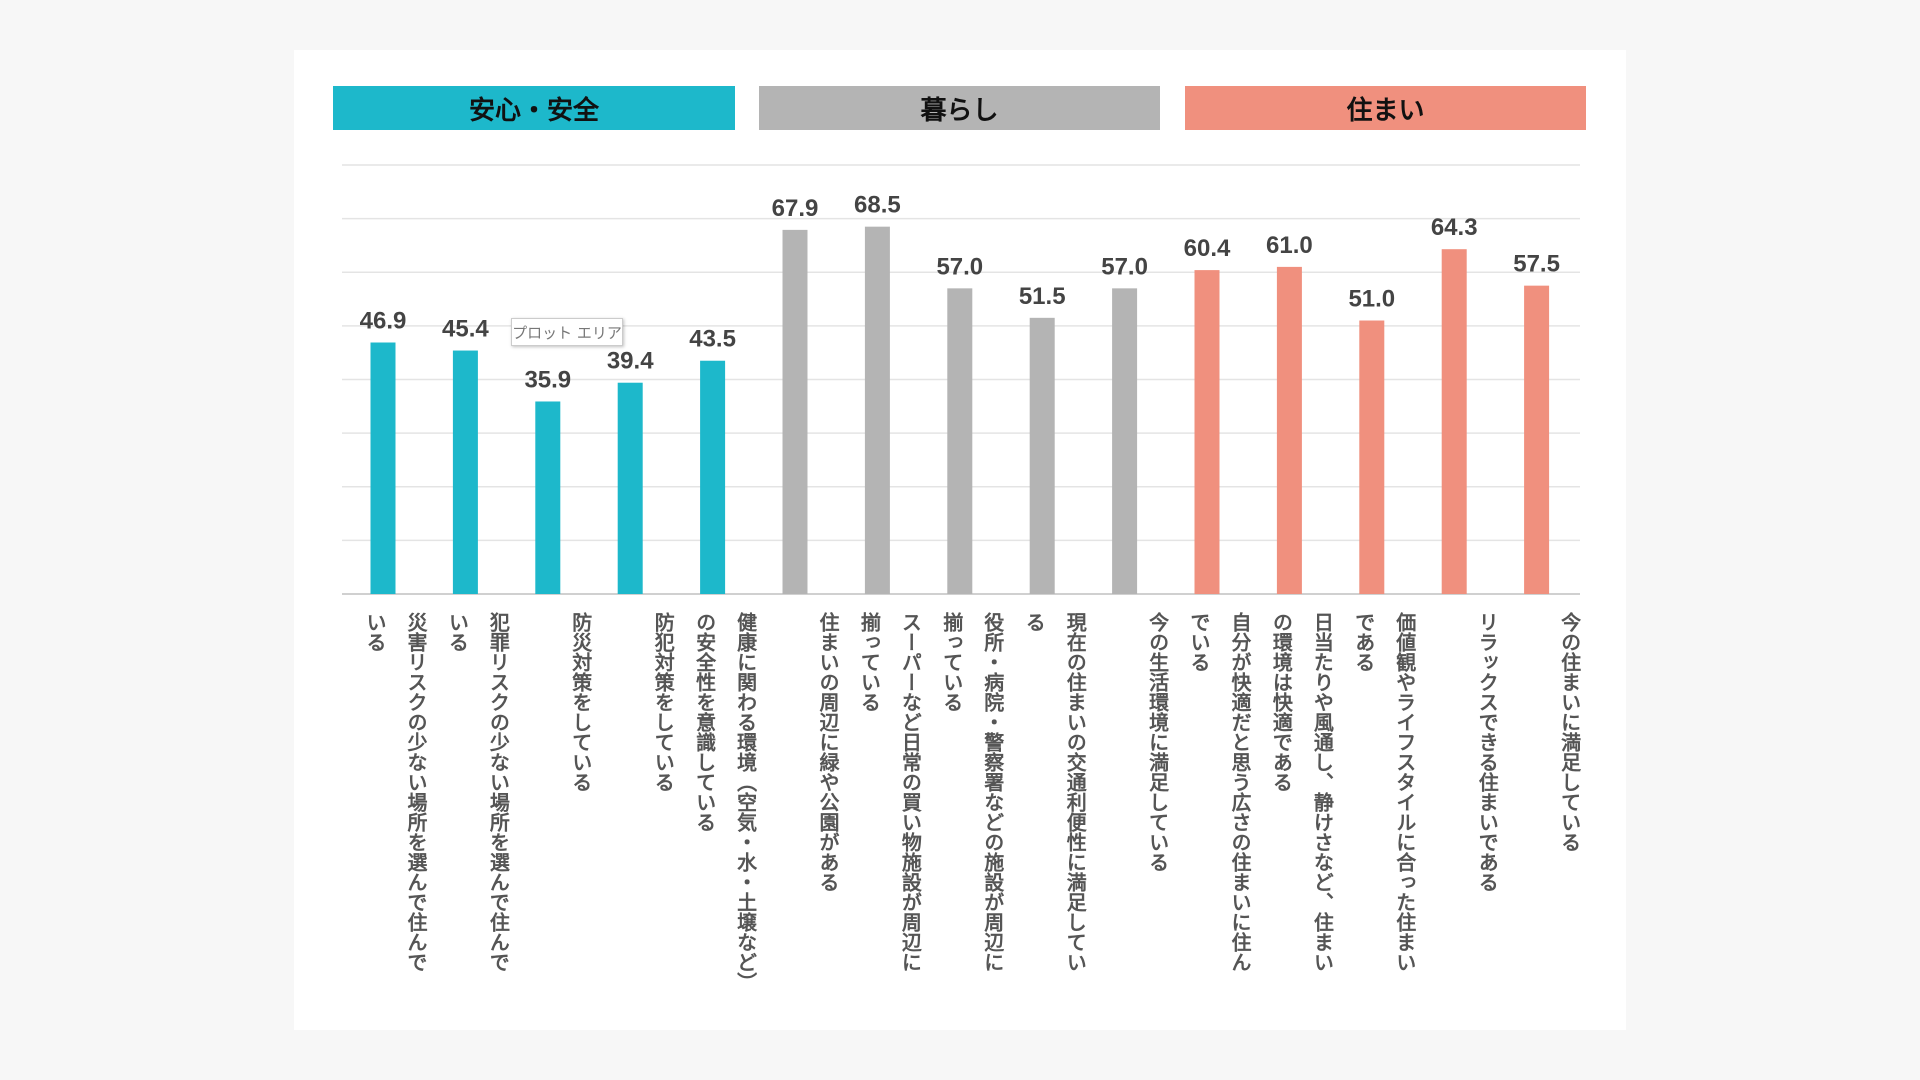 The height and width of the screenshot is (1080, 1920). I want to click on x-tick-label: 健康に関わる環境（空気・水・土壌など）の安全性を意識している, so click(725, 797).